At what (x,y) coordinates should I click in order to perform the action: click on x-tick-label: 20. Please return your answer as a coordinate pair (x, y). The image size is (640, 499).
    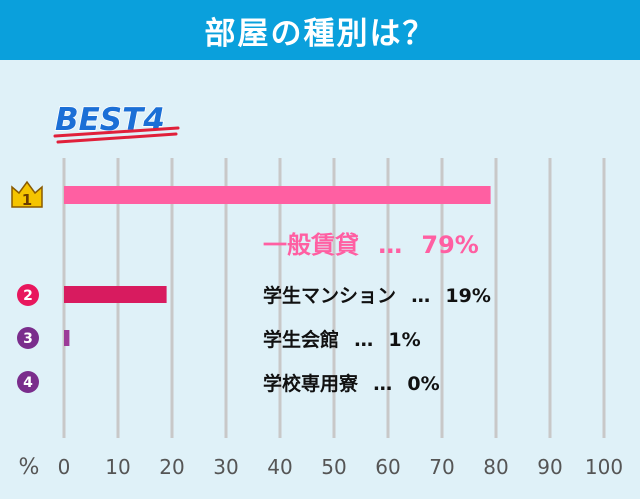
    Looking at the image, I should click on (171, 467).